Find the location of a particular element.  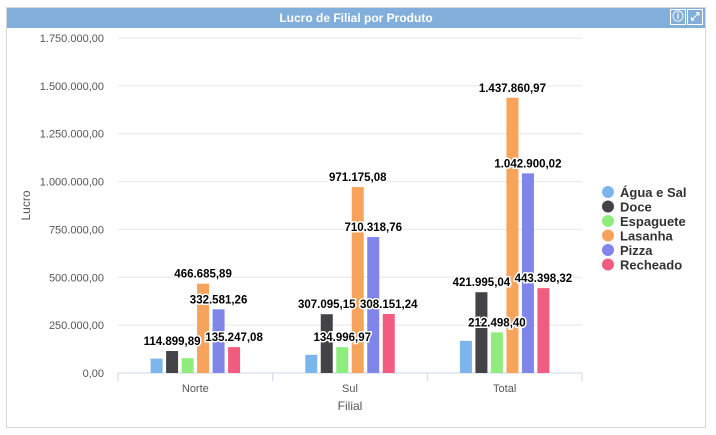

data-label: 212.498,40 is located at coordinates (497, 323).